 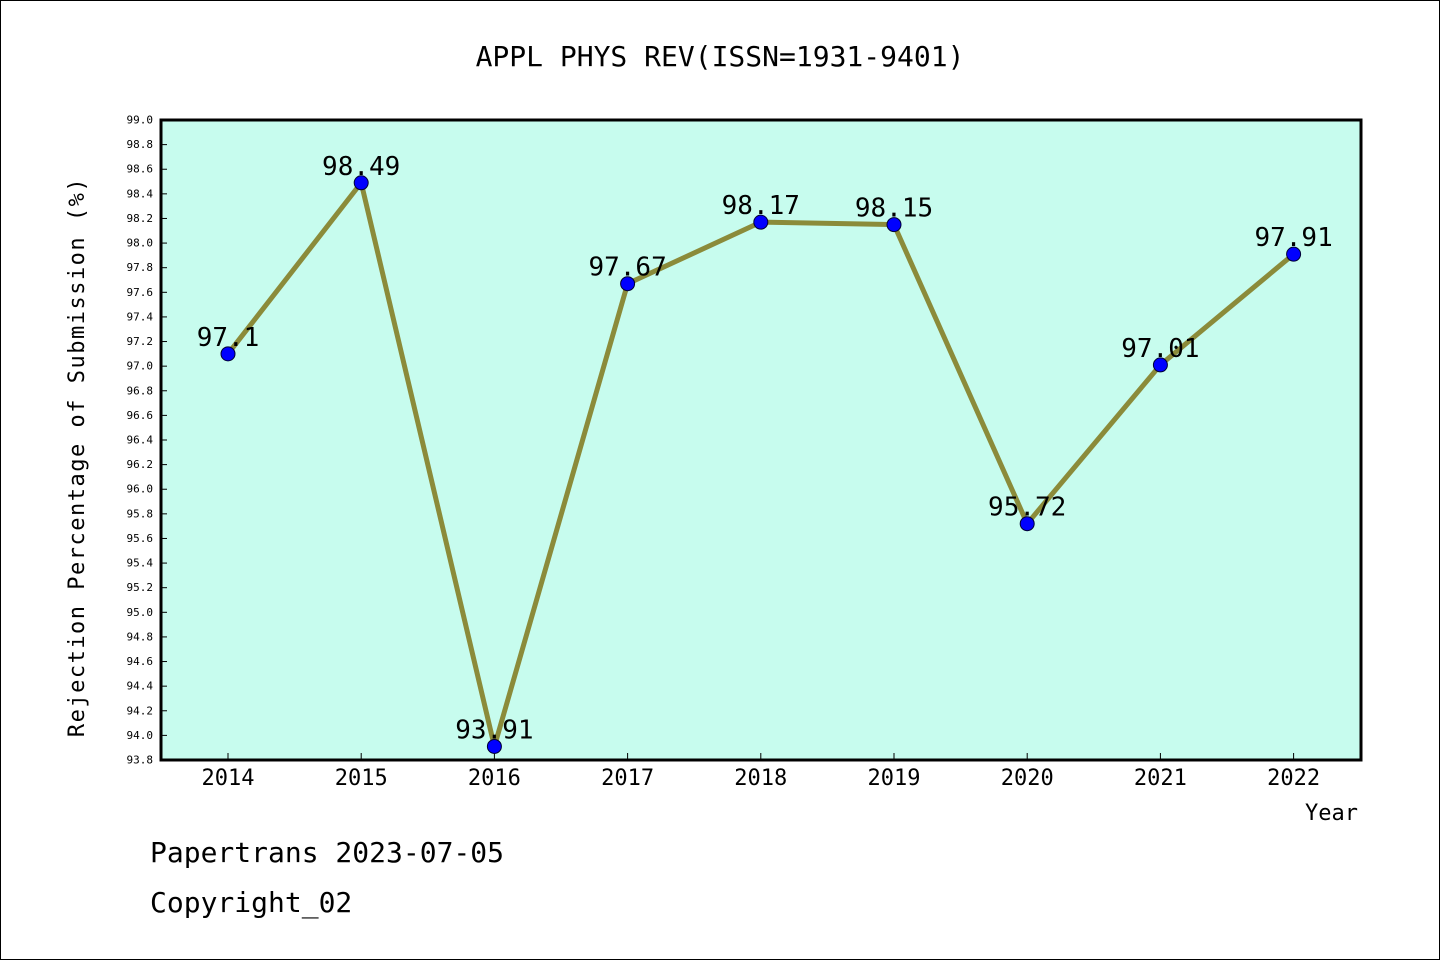 What do you see at coordinates (140, 661) in the screenshot?
I see `y-tick-label: 94.6` at bounding box center [140, 661].